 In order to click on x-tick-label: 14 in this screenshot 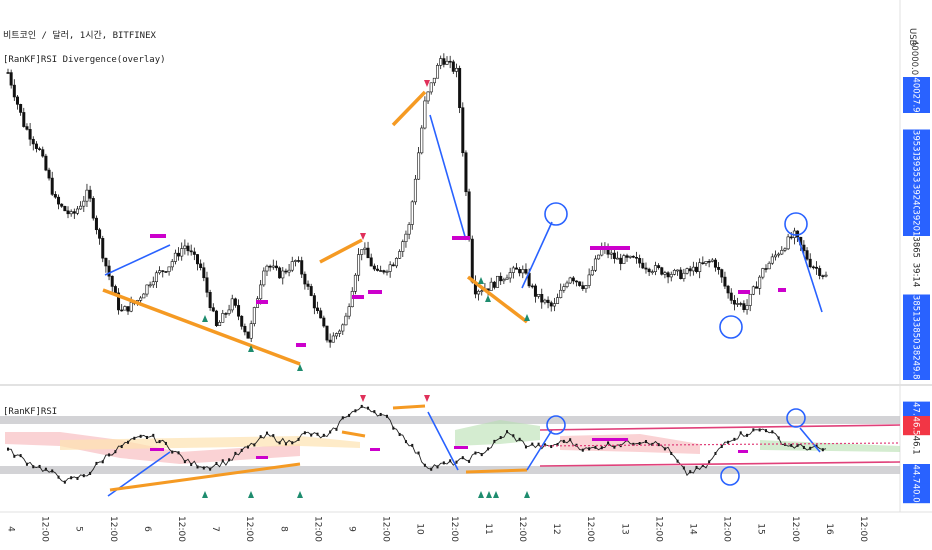, I will do `click(693, 529)`.